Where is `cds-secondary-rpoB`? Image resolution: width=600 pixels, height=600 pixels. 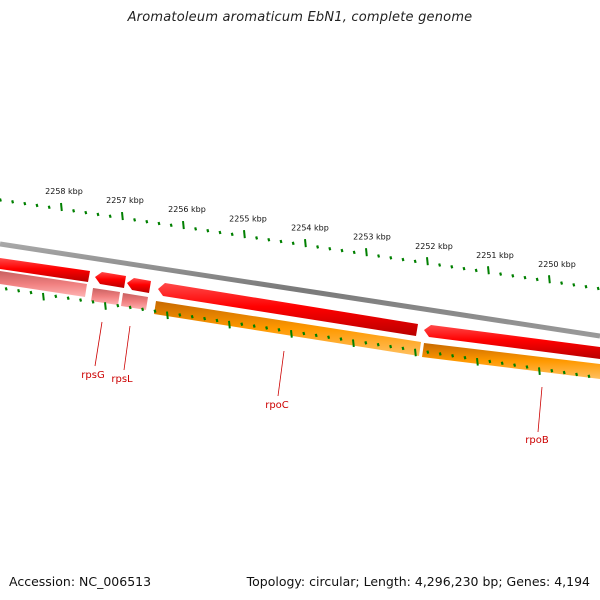 cds-secondary-rpoB is located at coordinates (511, 361).